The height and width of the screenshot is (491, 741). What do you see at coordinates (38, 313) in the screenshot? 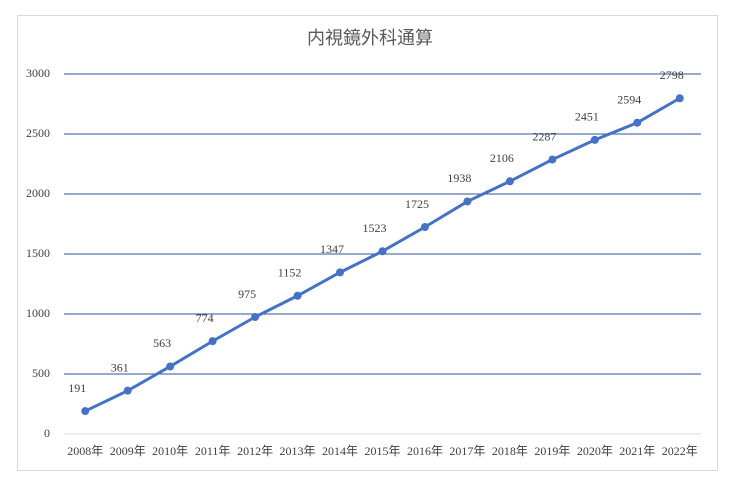
I see `y-tick-label: 1000` at bounding box center [38, 313].